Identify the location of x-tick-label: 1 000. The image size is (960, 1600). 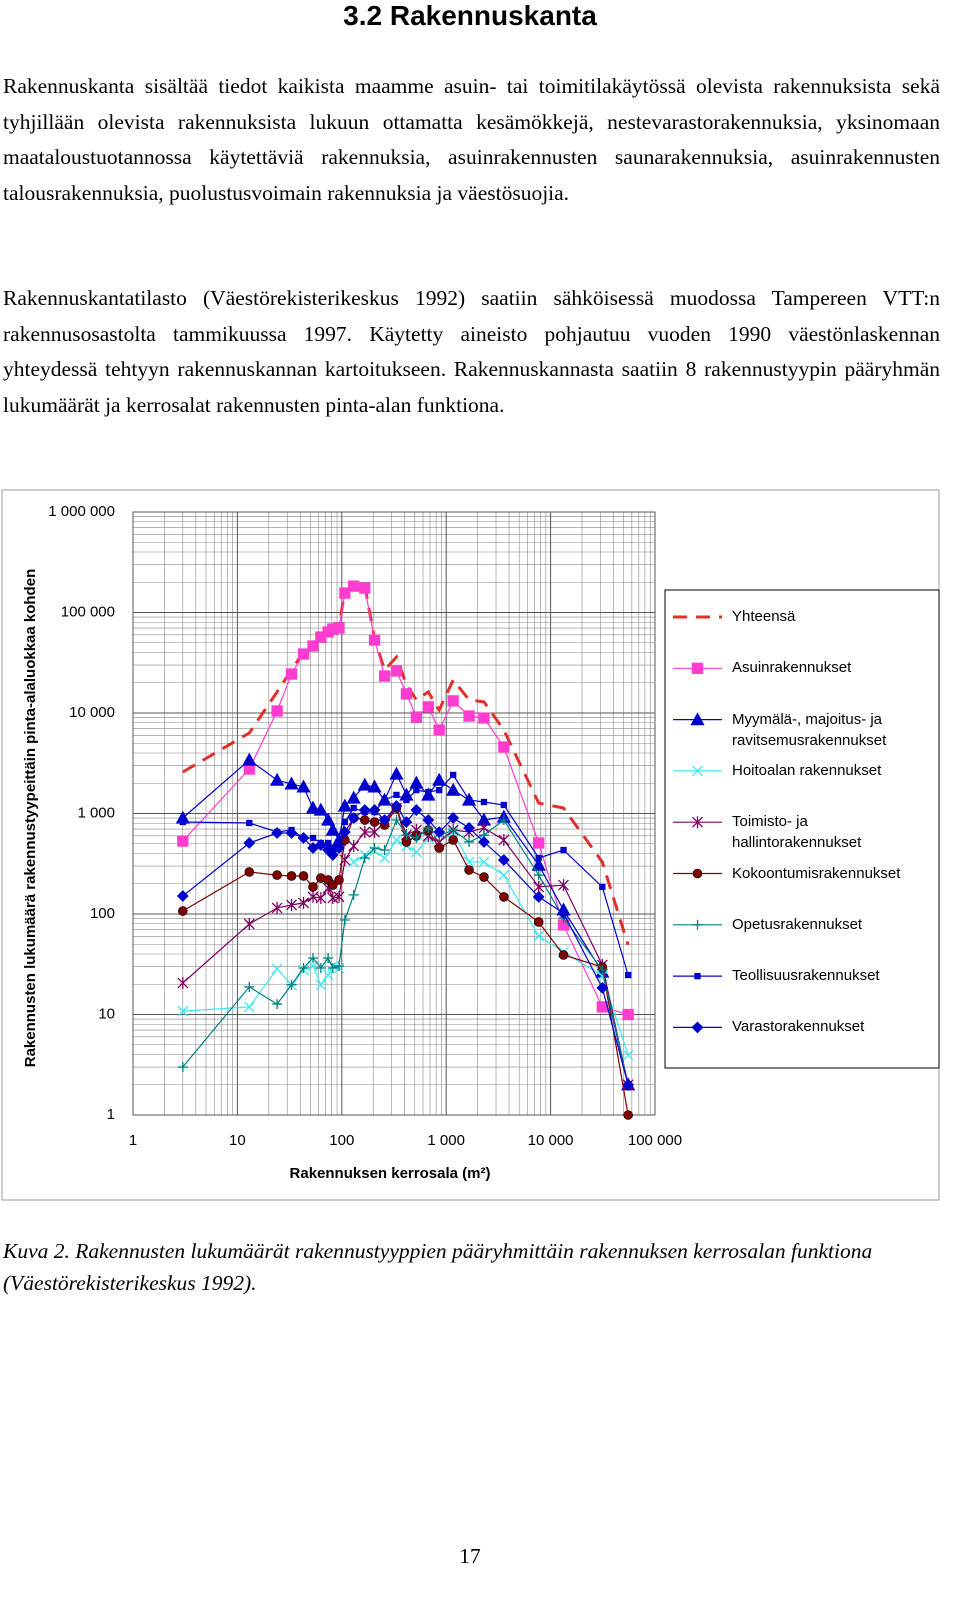
(446, 1140).